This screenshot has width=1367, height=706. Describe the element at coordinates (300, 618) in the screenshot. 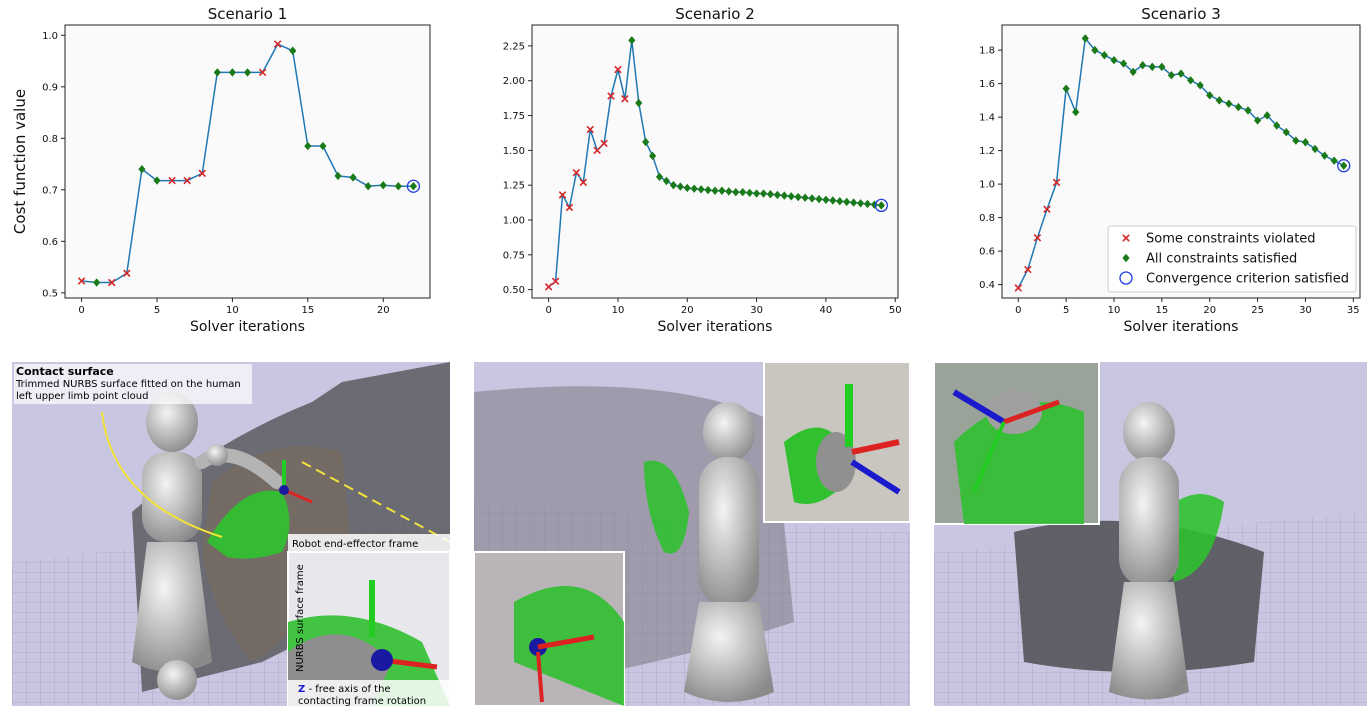

I see `nurbs-frame-label: NURBS surface frame` at that location.